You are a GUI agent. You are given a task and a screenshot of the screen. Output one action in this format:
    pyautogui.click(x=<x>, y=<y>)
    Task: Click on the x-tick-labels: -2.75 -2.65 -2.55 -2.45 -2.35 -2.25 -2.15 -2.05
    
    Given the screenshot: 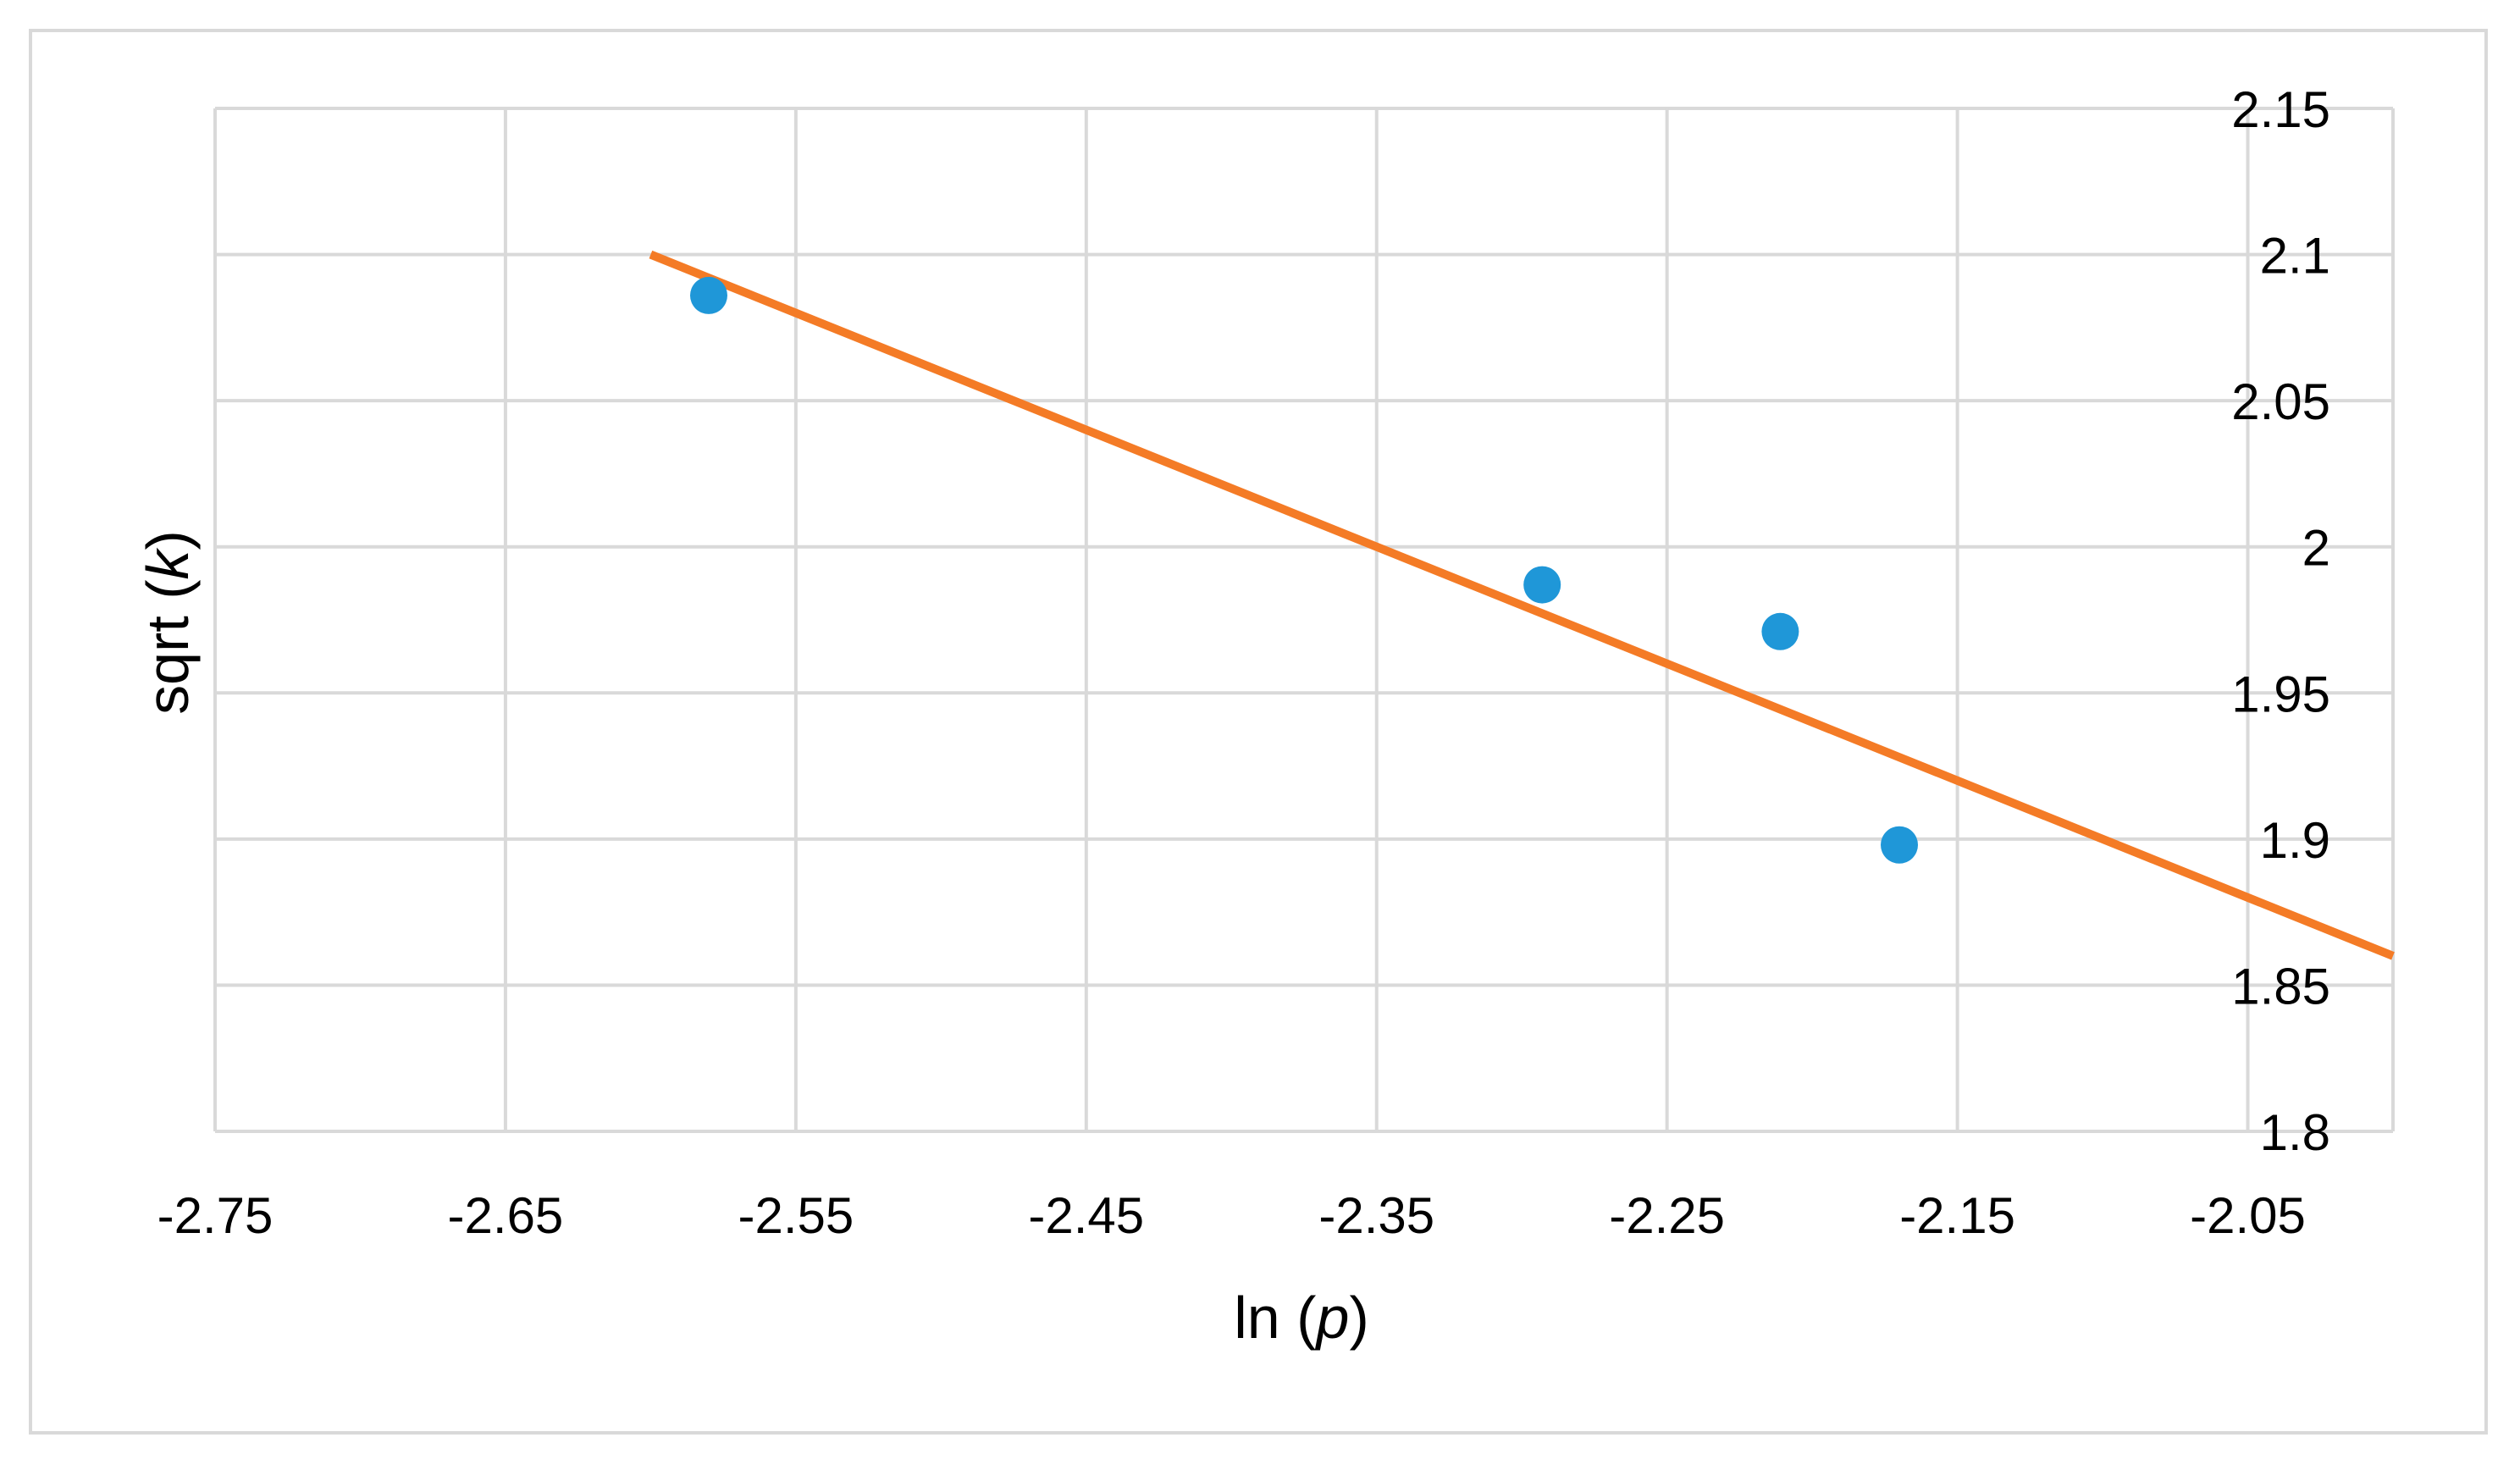 What is the action you would take?
    pyautogui.click(x=1232, y=1216)
    